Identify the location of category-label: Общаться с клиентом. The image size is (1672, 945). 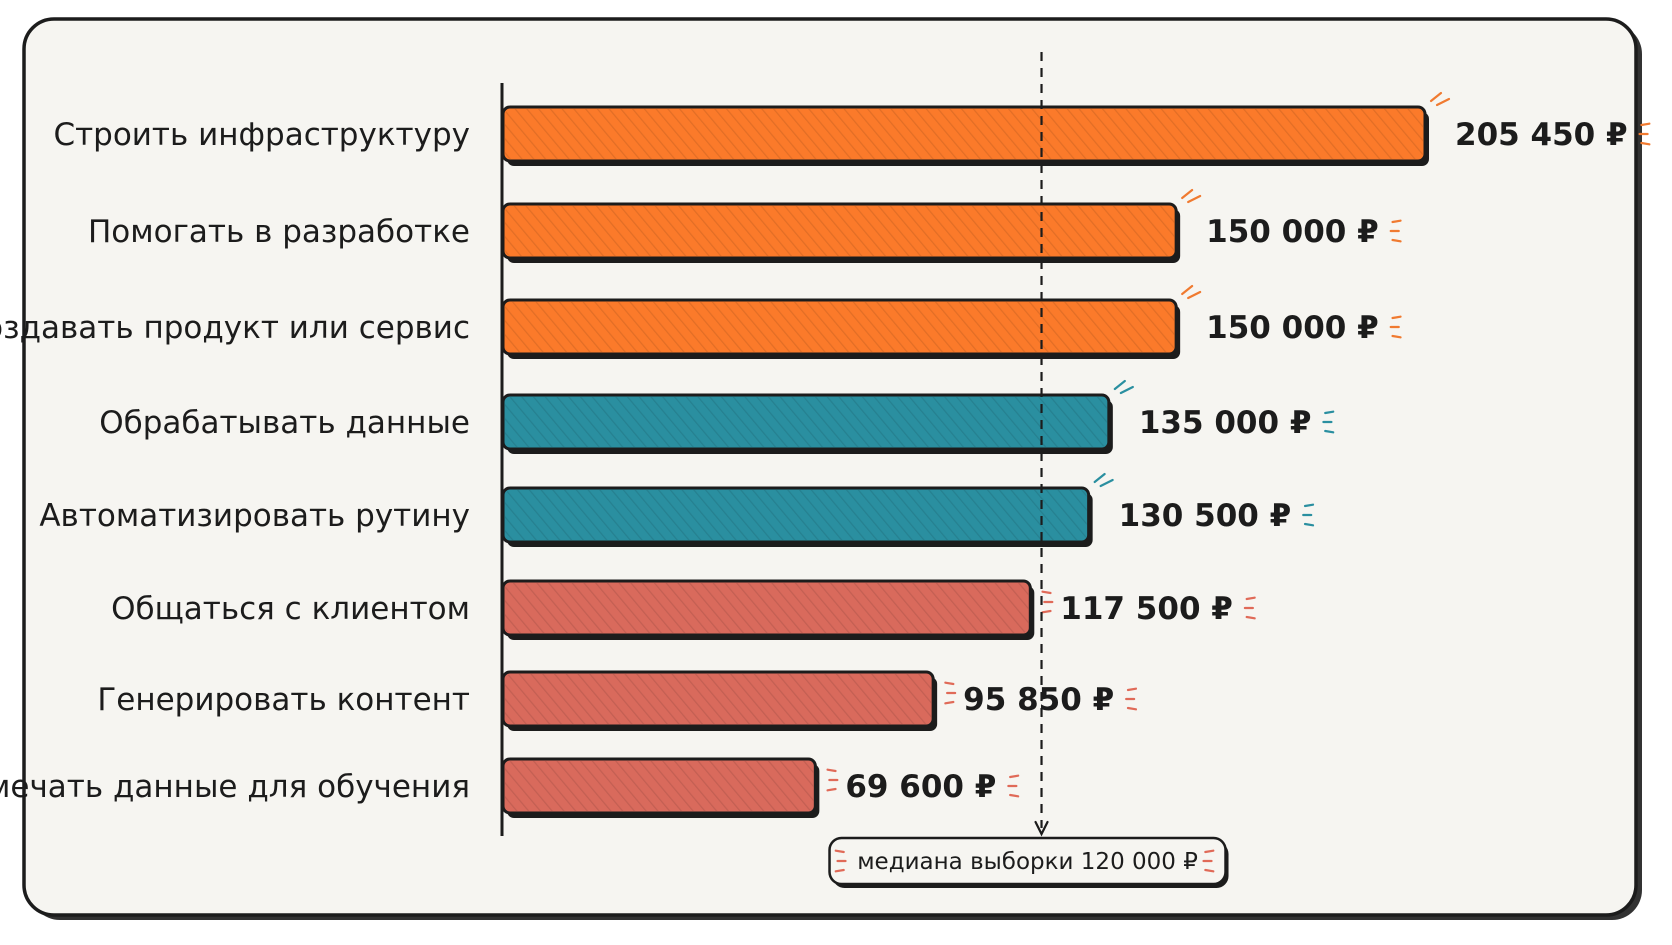
(290, 609).